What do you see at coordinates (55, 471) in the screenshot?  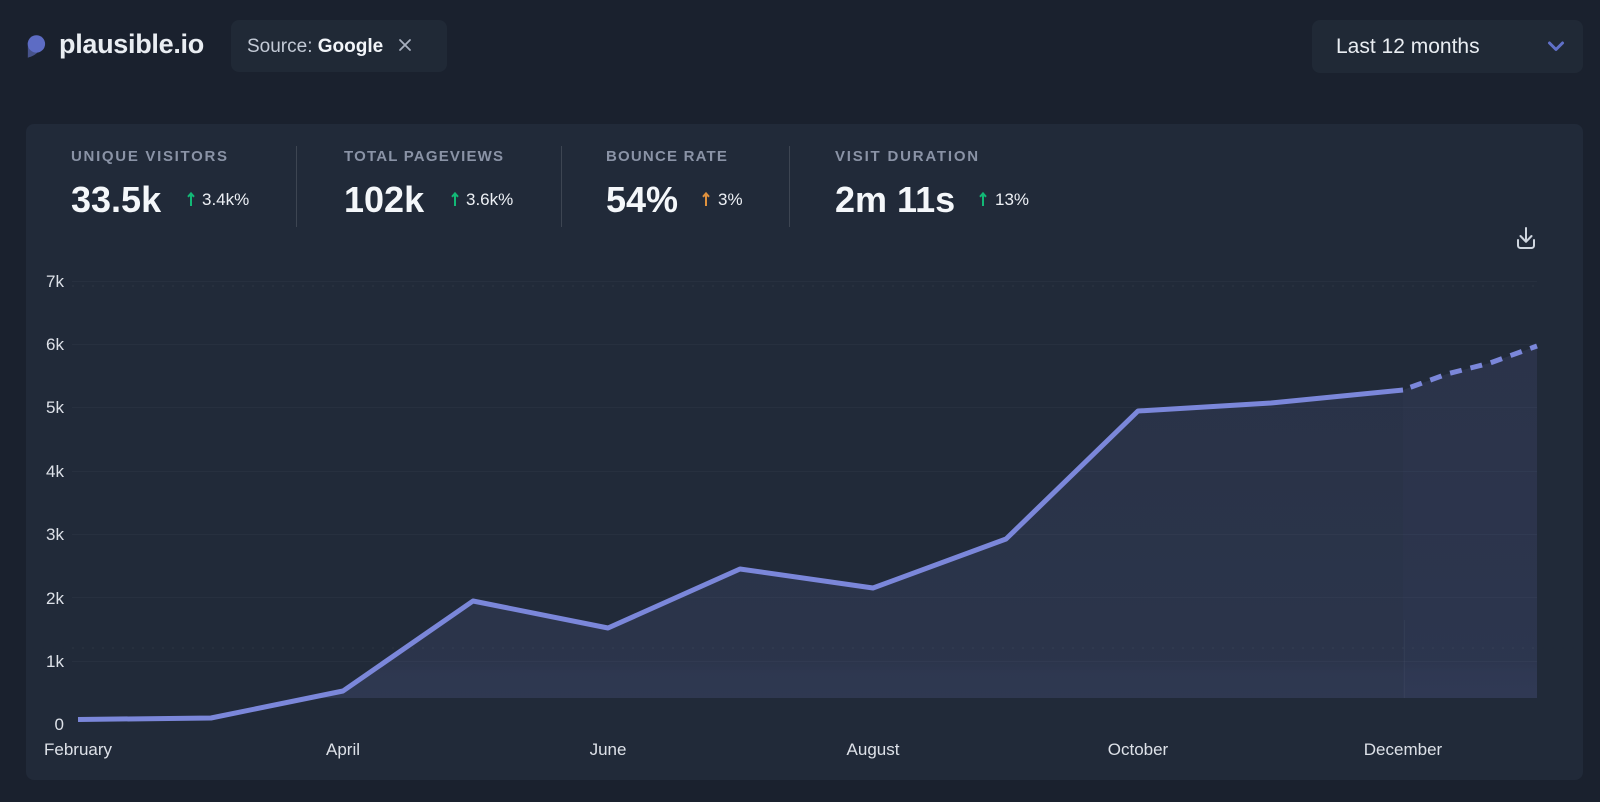 I see `svg-text: 4k` at bounding box center [55, 471].